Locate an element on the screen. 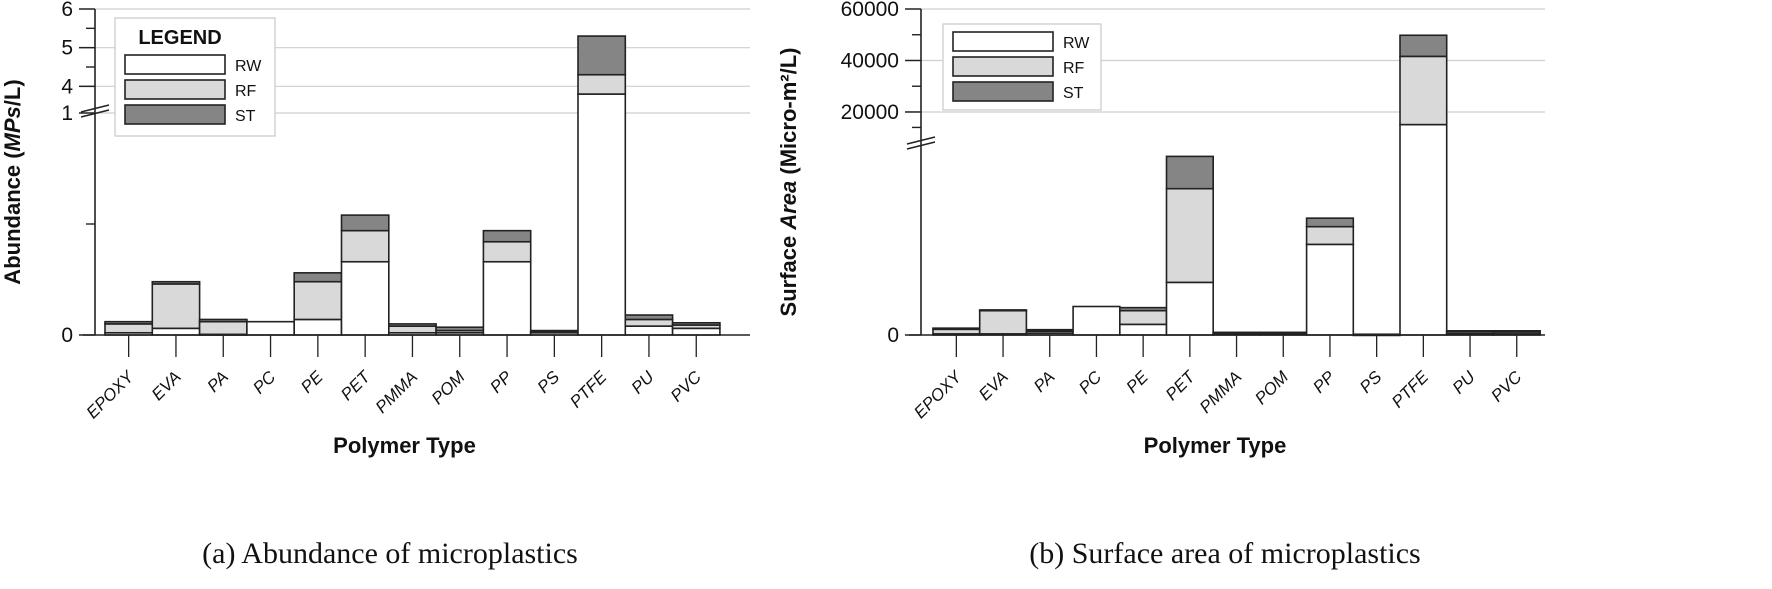 The width and height of the screenshot is (1772, 589). y-tick-label: 4 is located at coordinates (67, 86).